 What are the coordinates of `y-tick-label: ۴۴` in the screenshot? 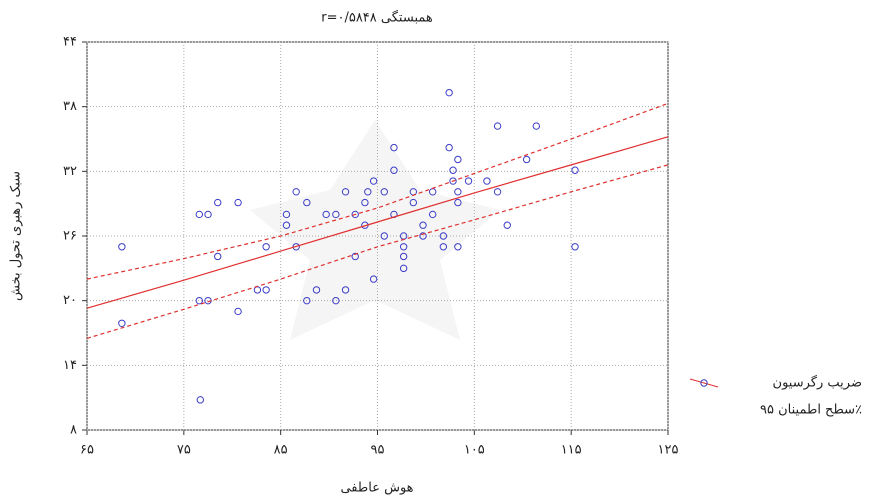 It's located at (70, 42).